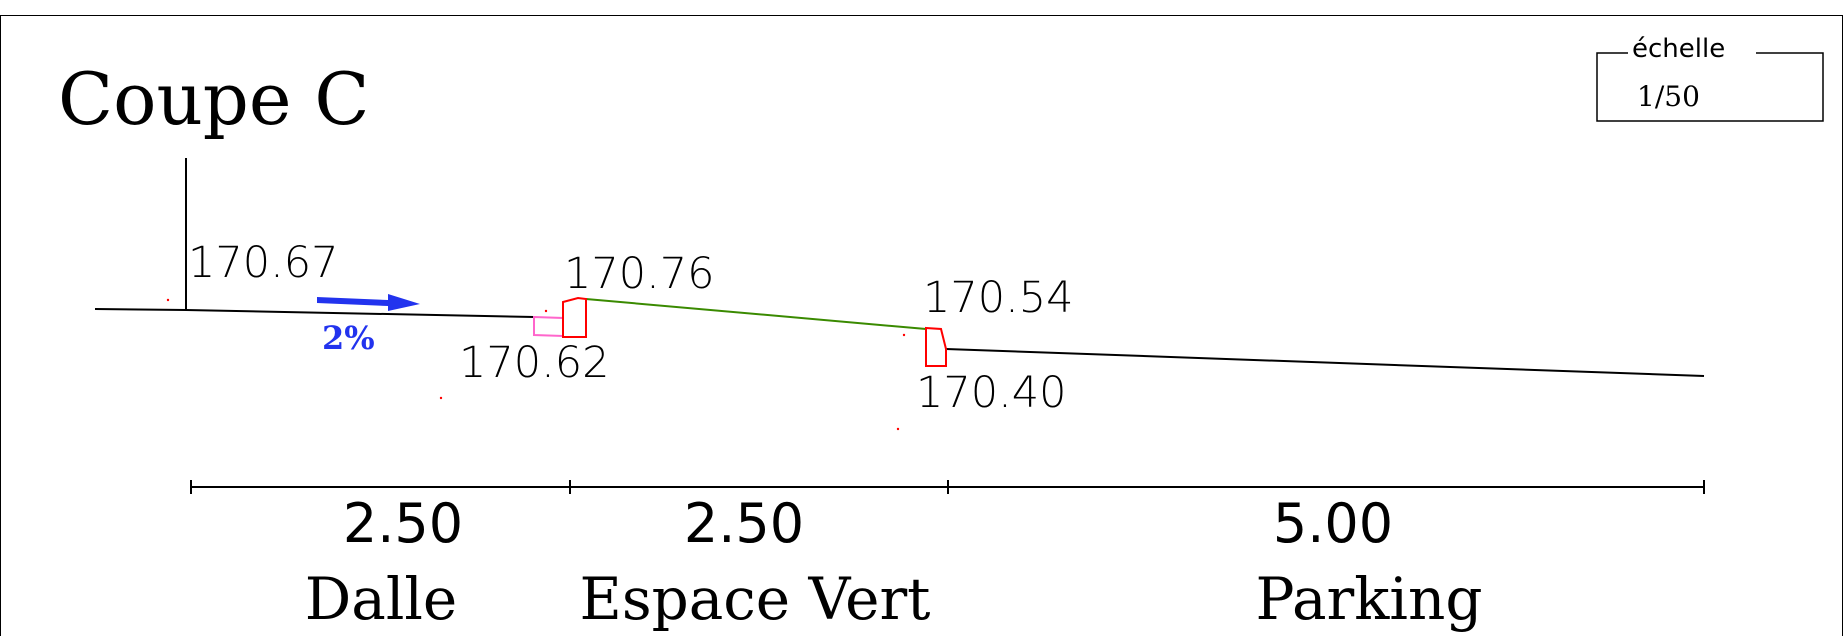 This screenshot has height=636, width=1845. What do you see at coordinates (263, 263) in the screenshot?
I see `elevation-label: 170.67` at bounding box center [263, 263].